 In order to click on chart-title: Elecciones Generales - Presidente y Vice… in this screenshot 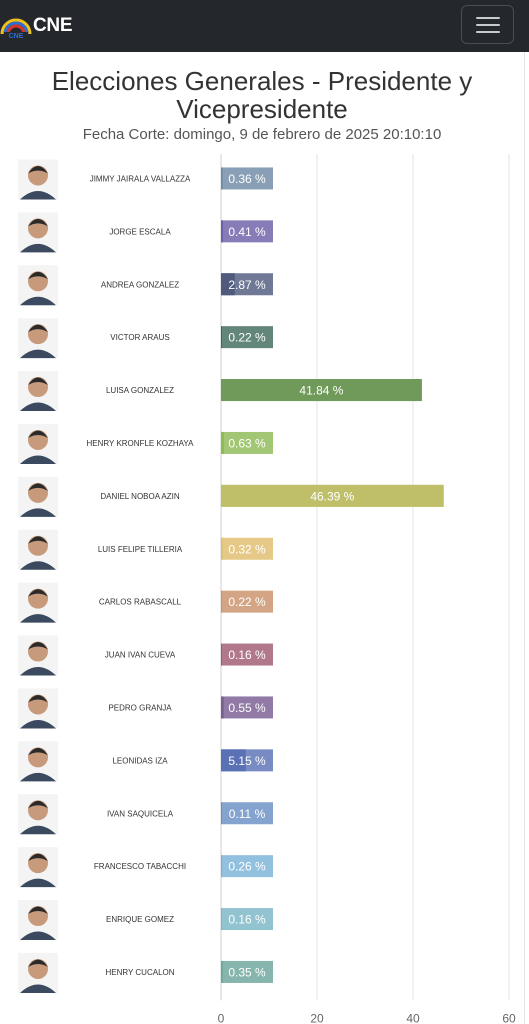, I will do `click(262, 95)`.